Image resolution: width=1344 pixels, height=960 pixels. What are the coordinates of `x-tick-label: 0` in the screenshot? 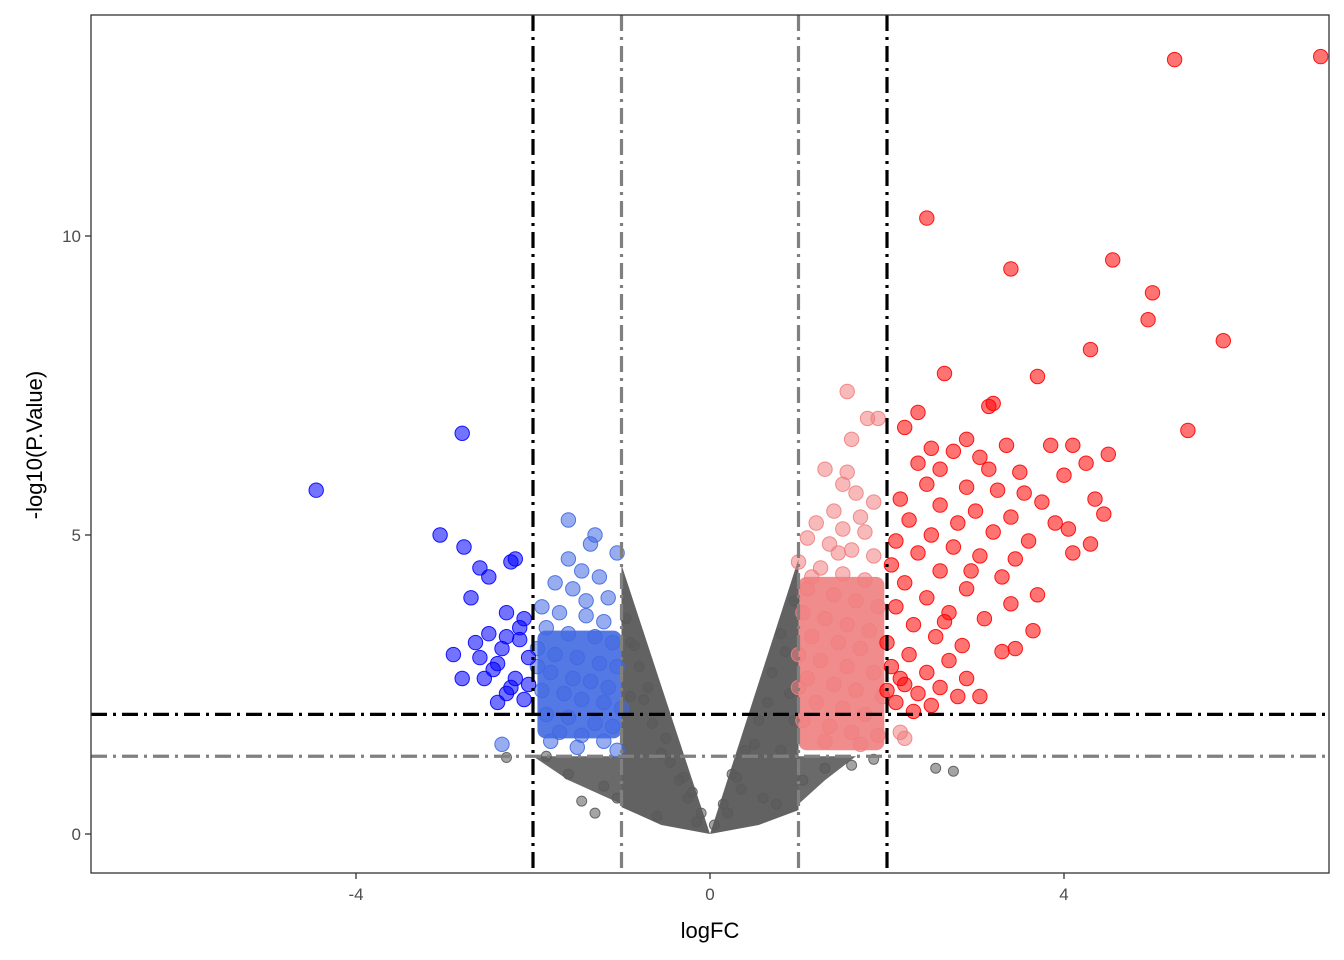 It's located at (709, 894).